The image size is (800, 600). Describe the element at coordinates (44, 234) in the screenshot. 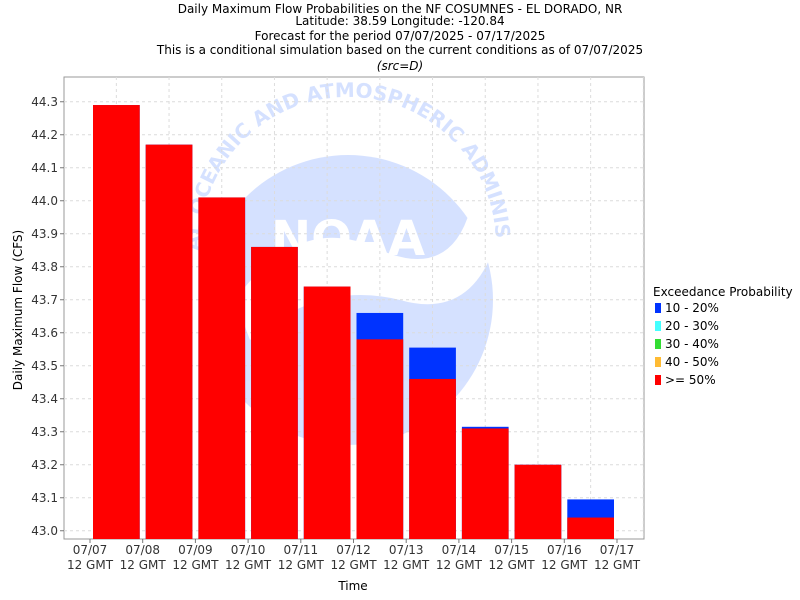

I see `y-tick-label: 43.9` at that location.